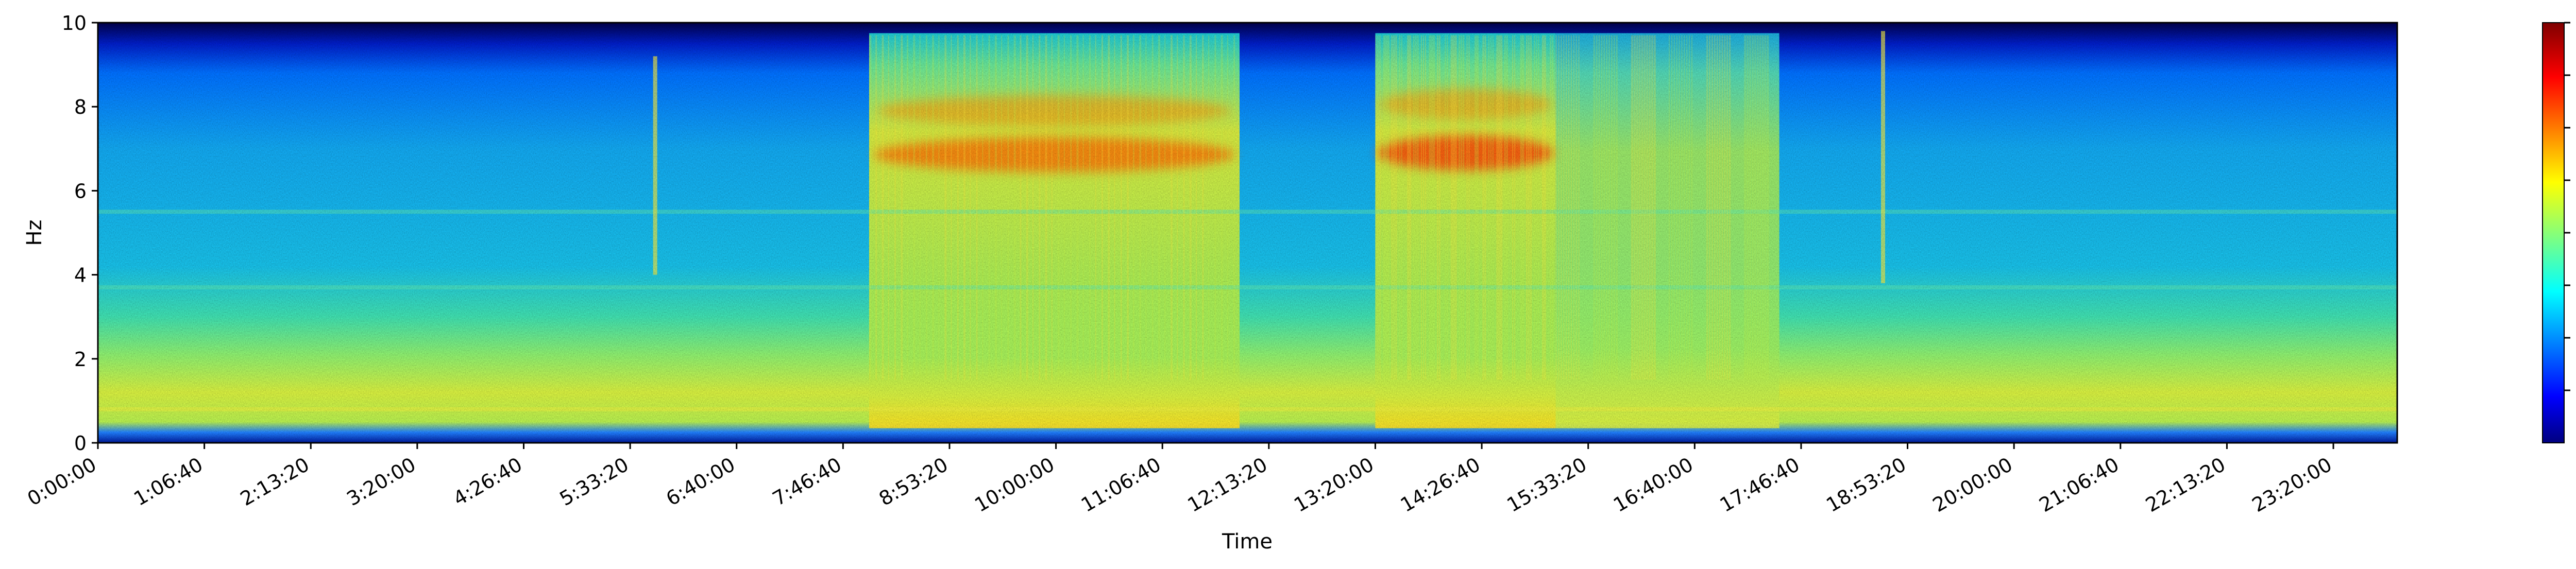 The height and width of the screenshot is (569, 2576). What do you see at coordinates (2079, 484) in the screenshot?
I see `x-tick-label: 21:06:40` at bounding box center [2079, 484].